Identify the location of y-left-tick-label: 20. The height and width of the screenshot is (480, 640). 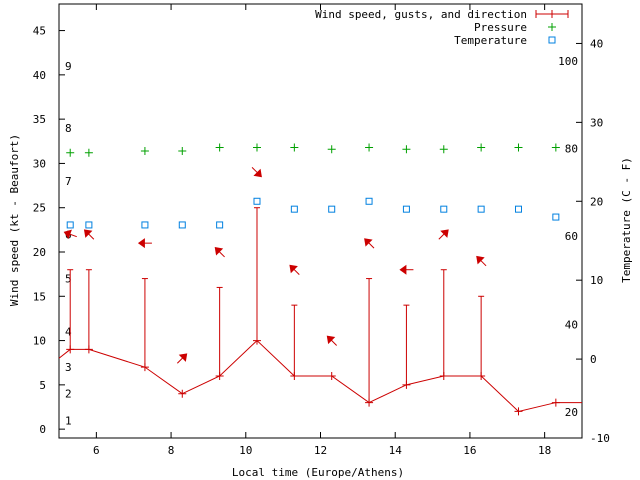
(39, 252).